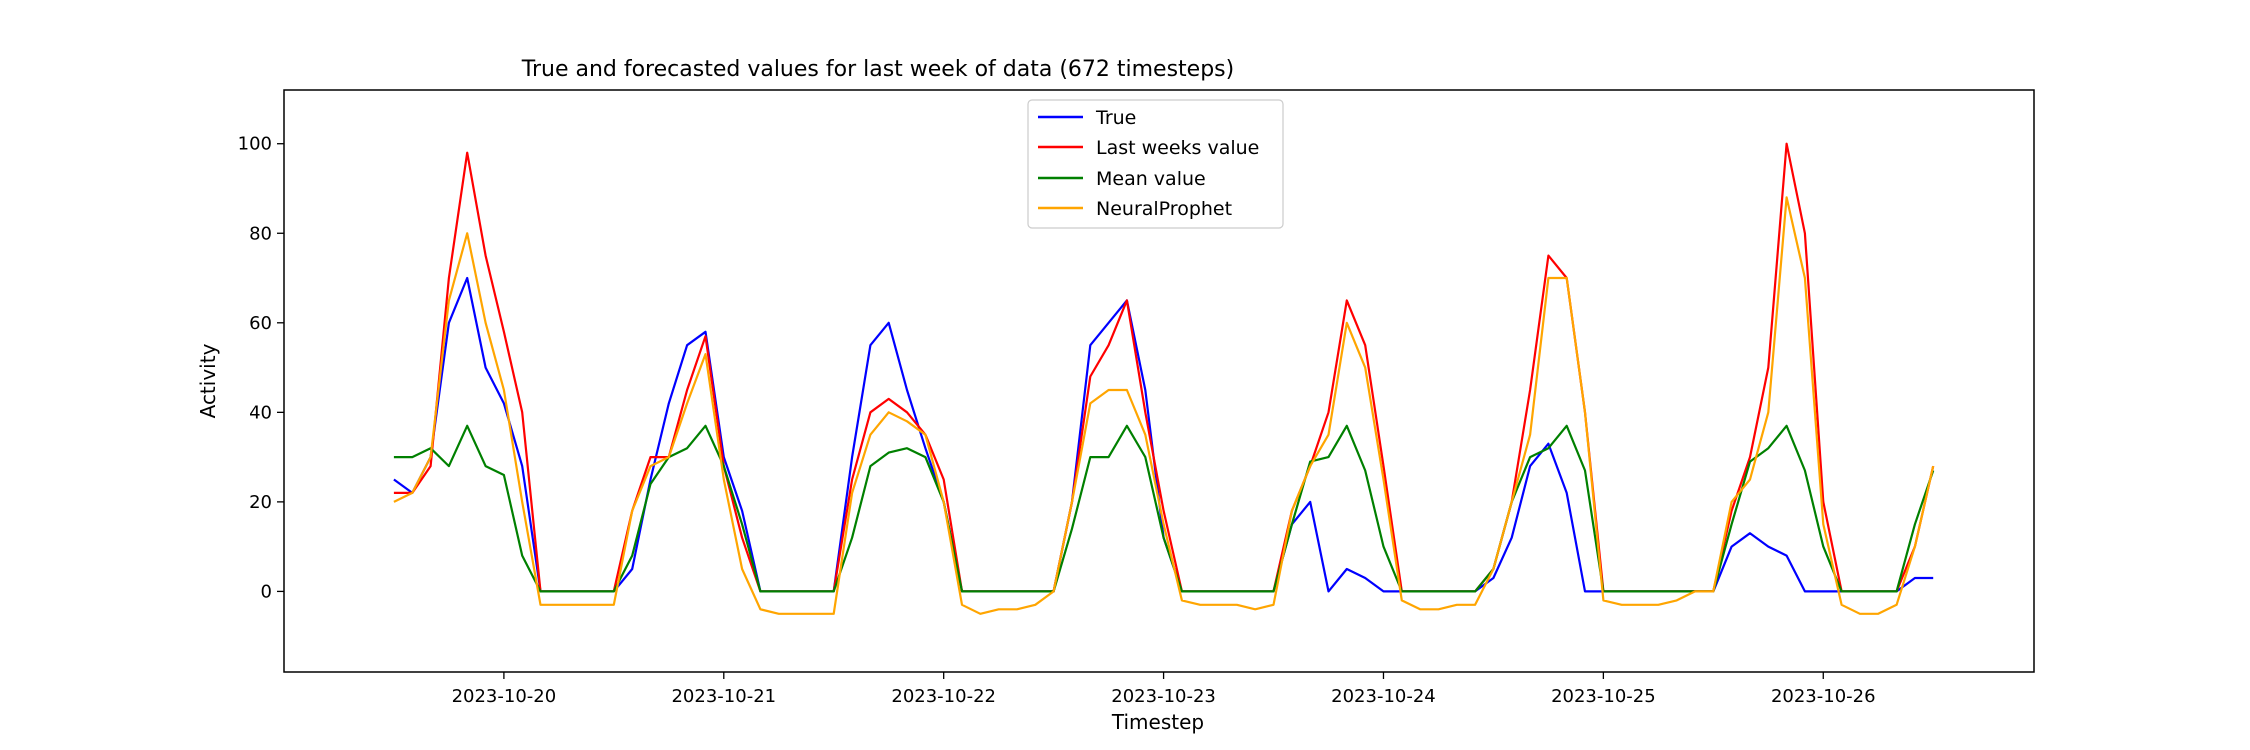 Image resolution: width=2250 pixels, height=750 pixels. I want to click on x-tick-label: 2023-10-24, so click(1383, 696).